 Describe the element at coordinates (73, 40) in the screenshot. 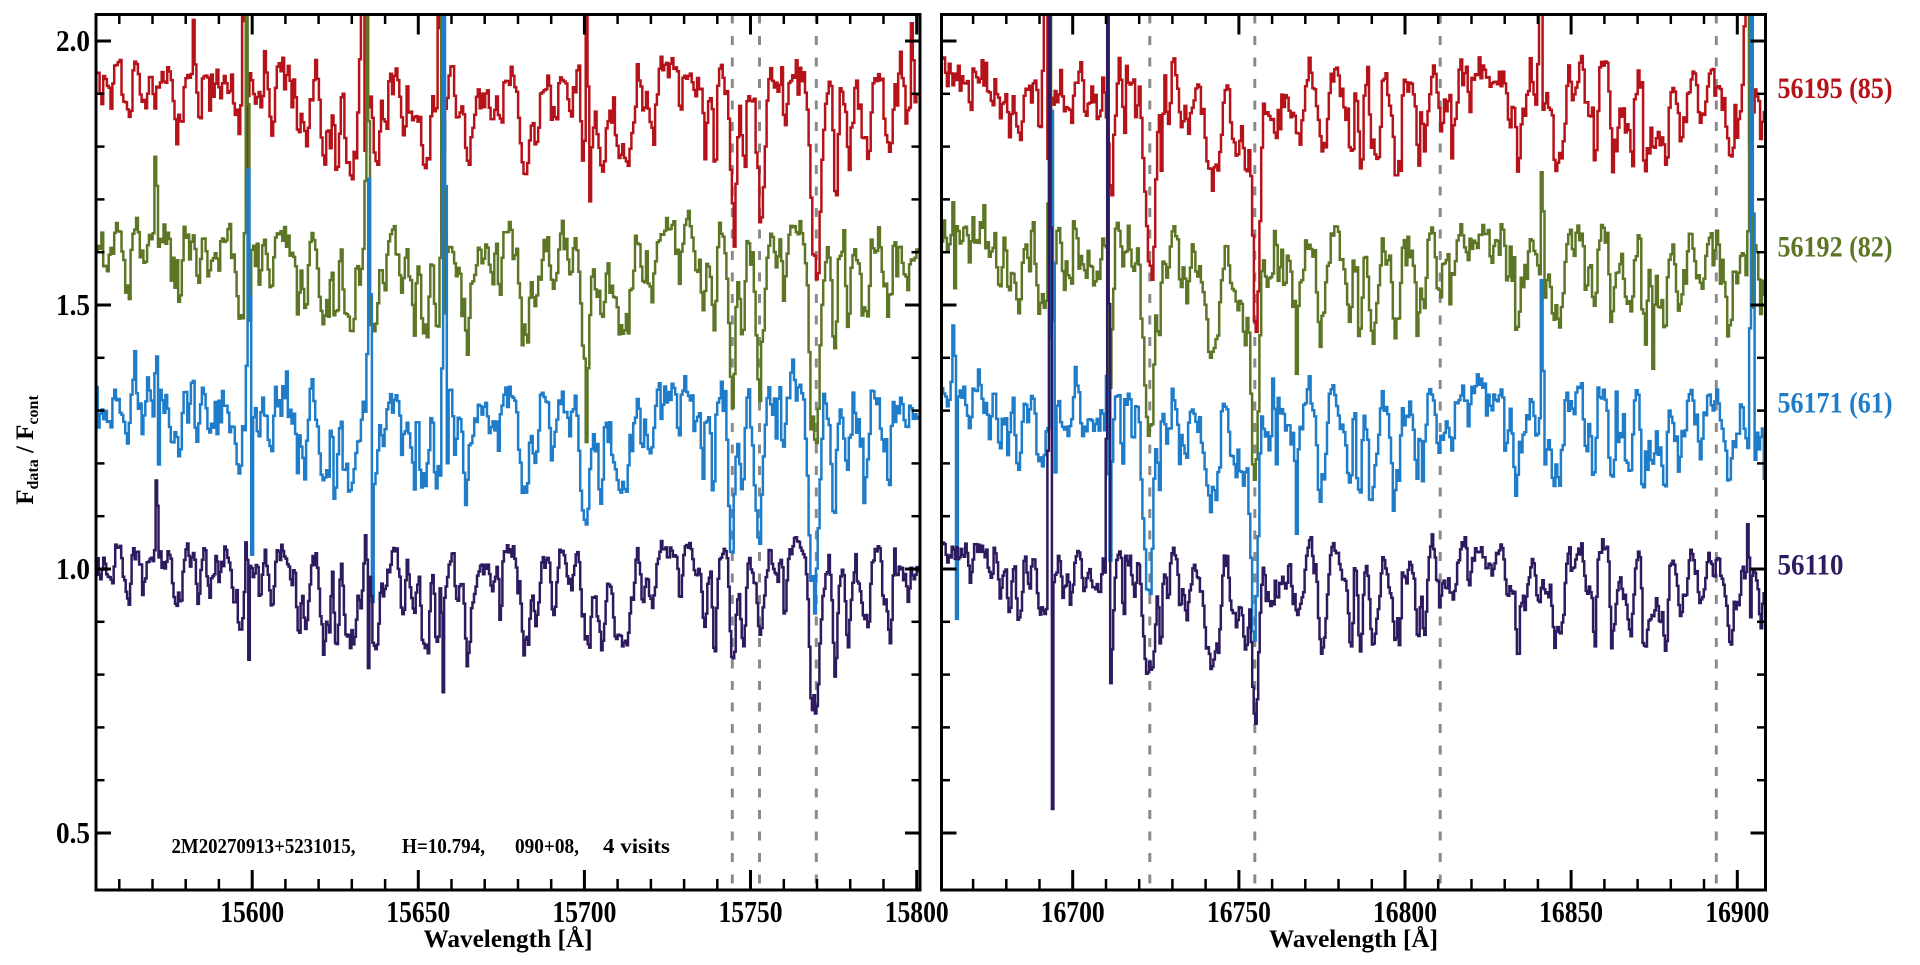

I see `svg-text: 2.0` at that location.